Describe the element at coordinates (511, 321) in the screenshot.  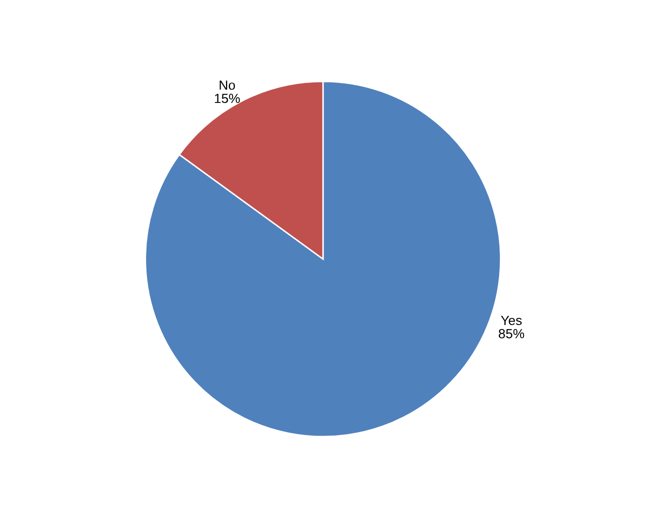
I see `slice-label: Yes` at that location.